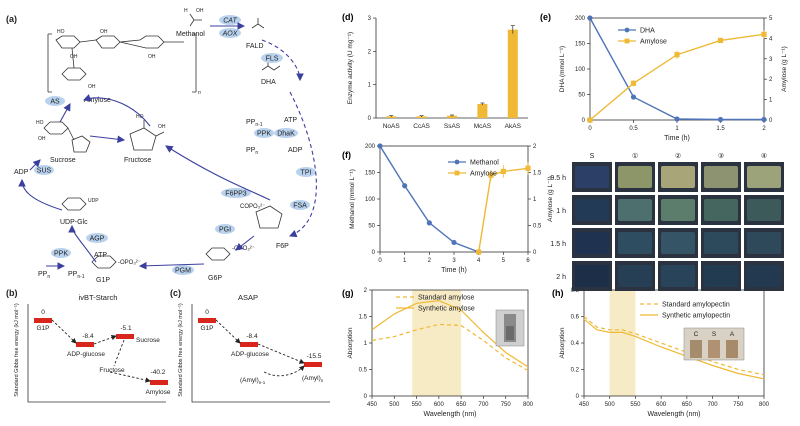  Describe the element at coordinates (363, 371) in the screenshot. I see `y-tick-label: 0.5` at that location.